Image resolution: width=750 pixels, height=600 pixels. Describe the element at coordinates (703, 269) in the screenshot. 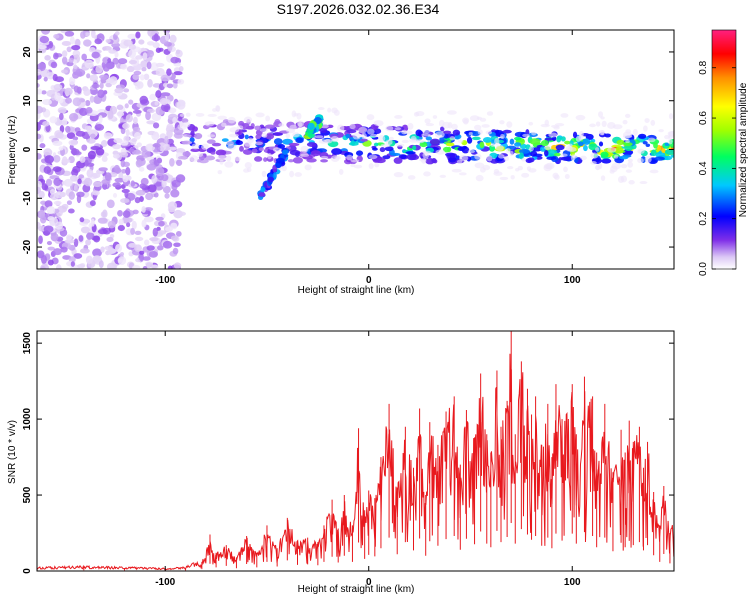

I see `colorbar-tick-label: 0.0` at that location.